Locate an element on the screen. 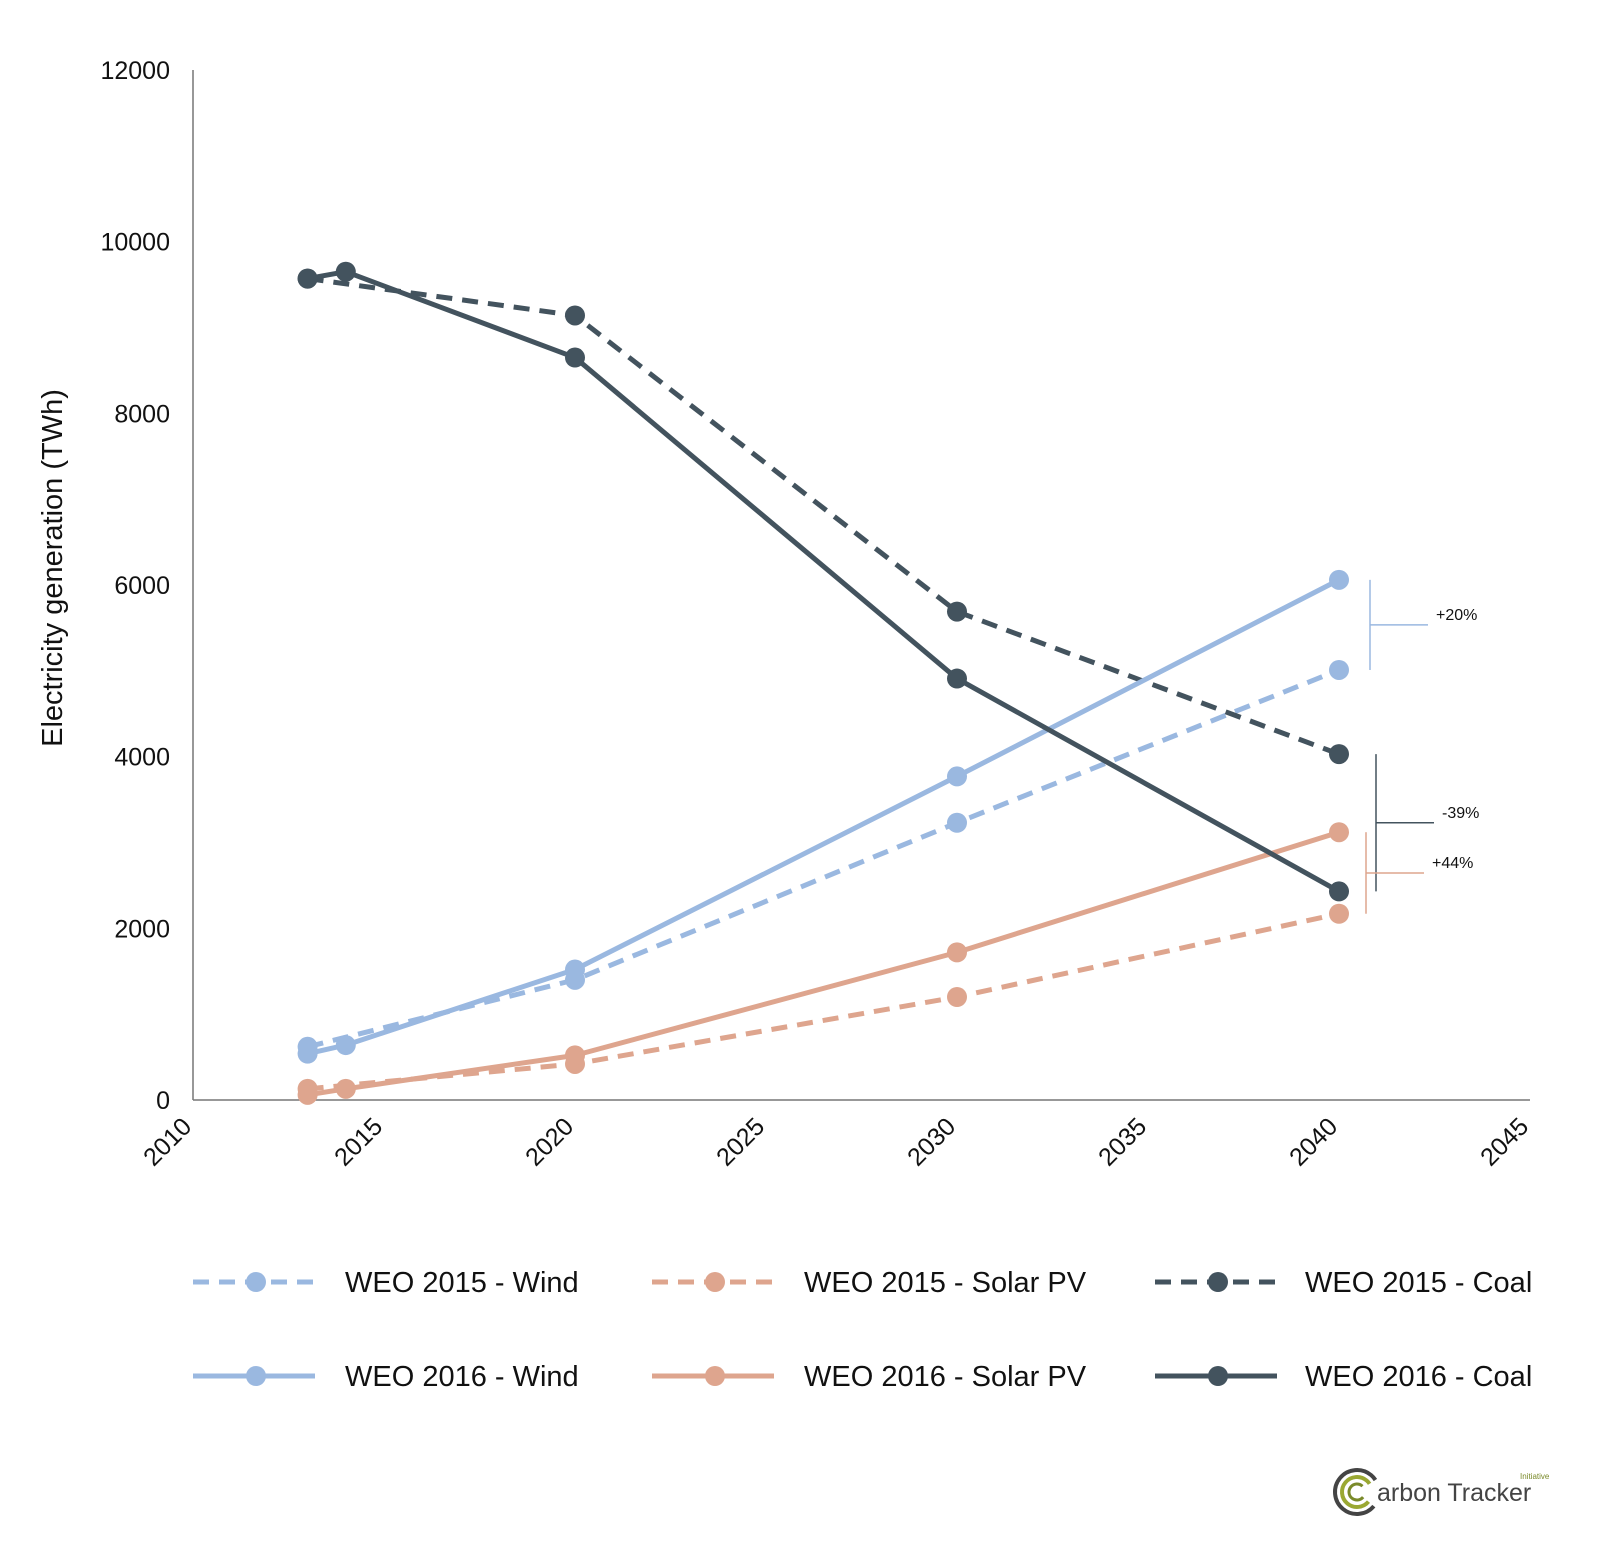  legend-item-5: WEO 2016 - Coal is located at coordinates (1343, 1377).